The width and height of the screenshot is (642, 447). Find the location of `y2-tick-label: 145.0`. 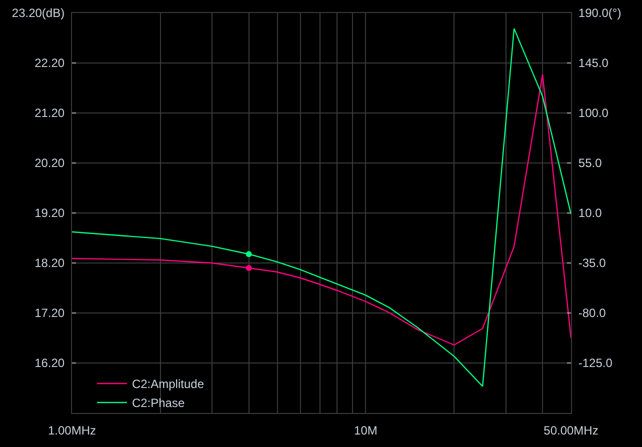

y2-tick-label: 145.0 is located at coordinates (593, 63).